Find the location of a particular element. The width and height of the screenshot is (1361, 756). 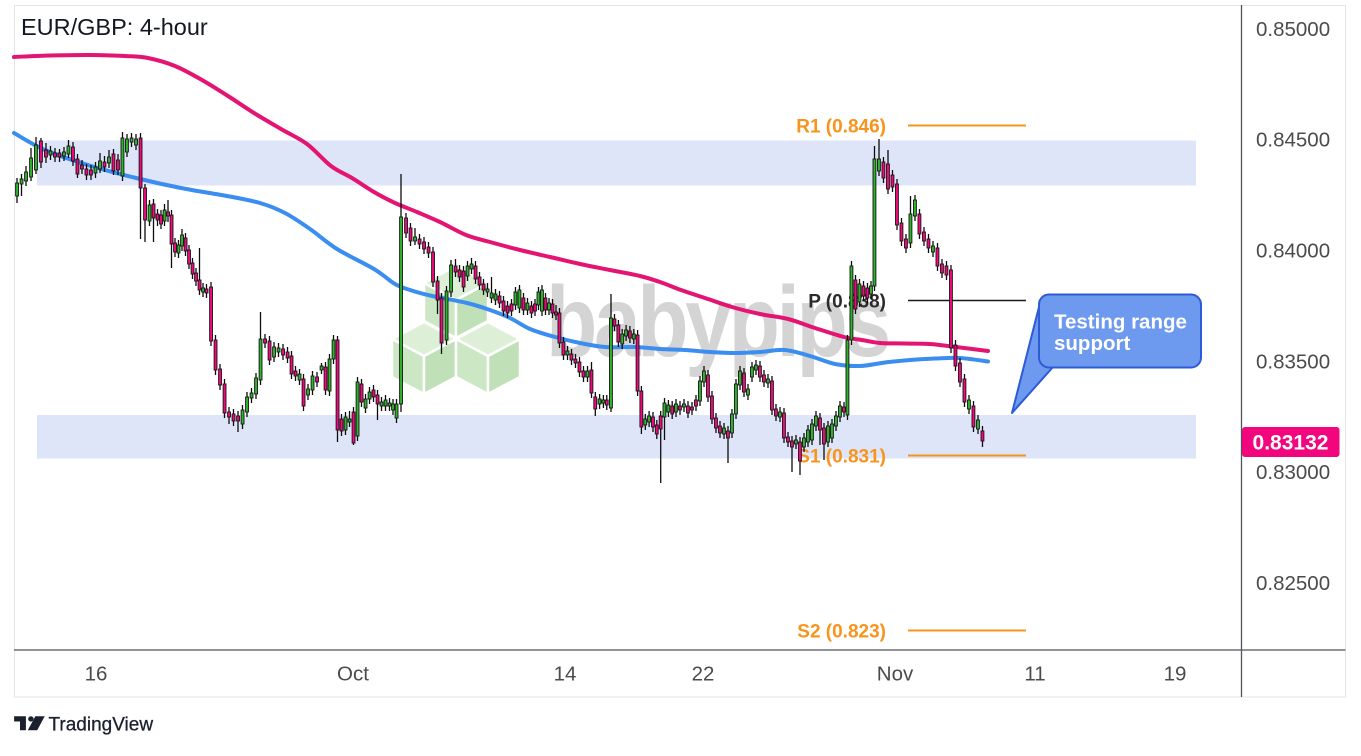

svg-text: babypips is located at coordinates (717, 321).